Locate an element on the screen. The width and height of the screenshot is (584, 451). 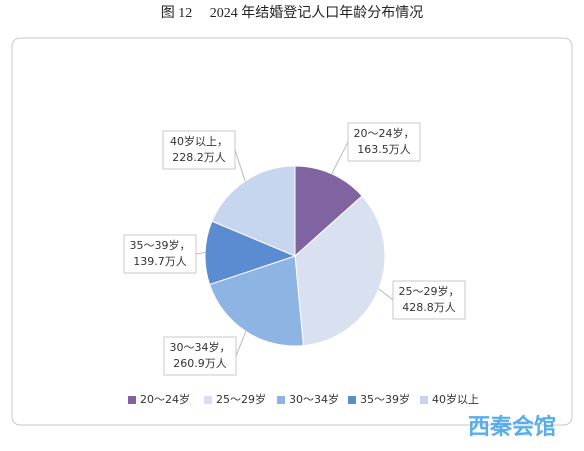
watermark: 西秦会馆 is located at coordinates (512, 427).